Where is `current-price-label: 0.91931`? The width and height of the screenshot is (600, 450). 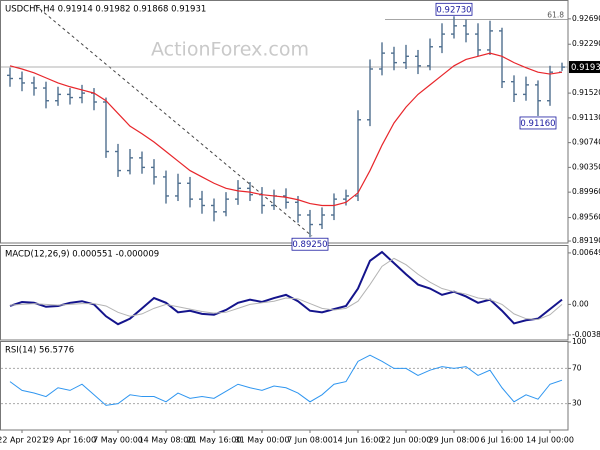
current-price-label: 0.91931 is located at coordinates (585, 68).